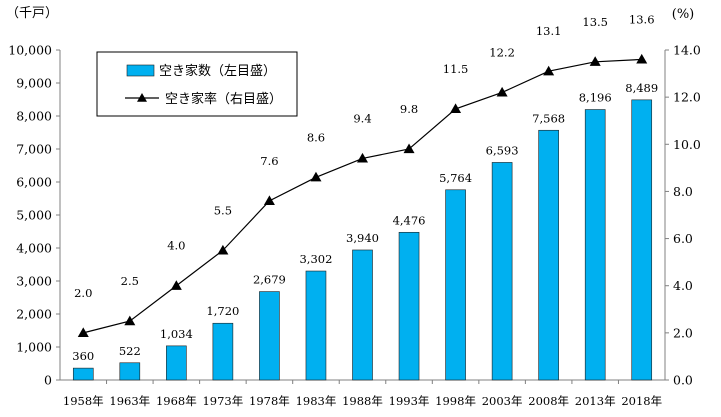 This screenshot has width=721, height=417. I want to click on rate-value-label: 7.6, so click(269, 161).